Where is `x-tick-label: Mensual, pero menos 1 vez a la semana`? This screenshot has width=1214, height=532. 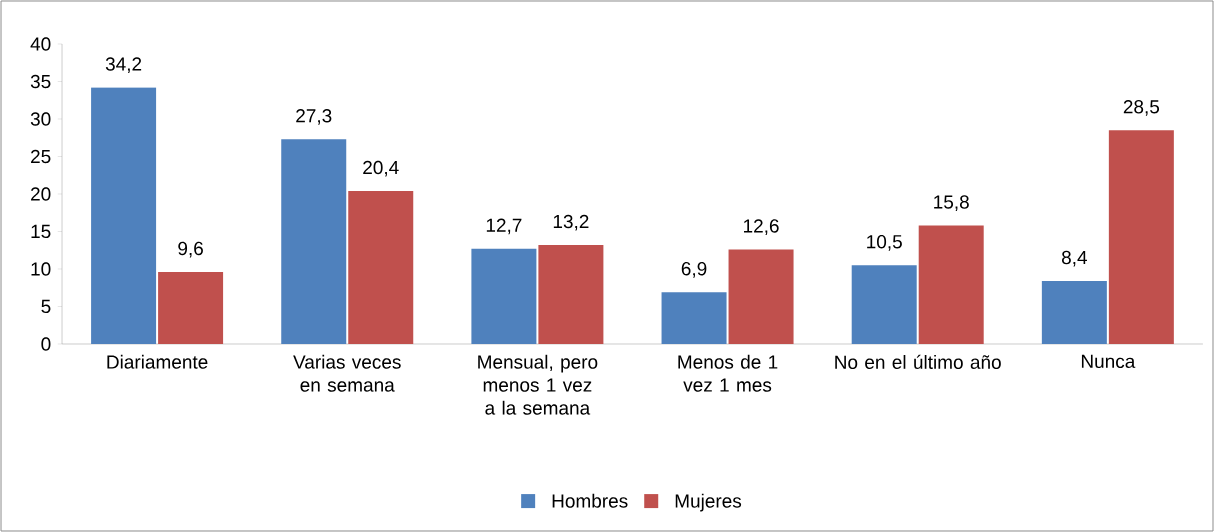
x-tick-label: Mensual, pero menos 1 vez a la semana is located at coordinates (538, 384).